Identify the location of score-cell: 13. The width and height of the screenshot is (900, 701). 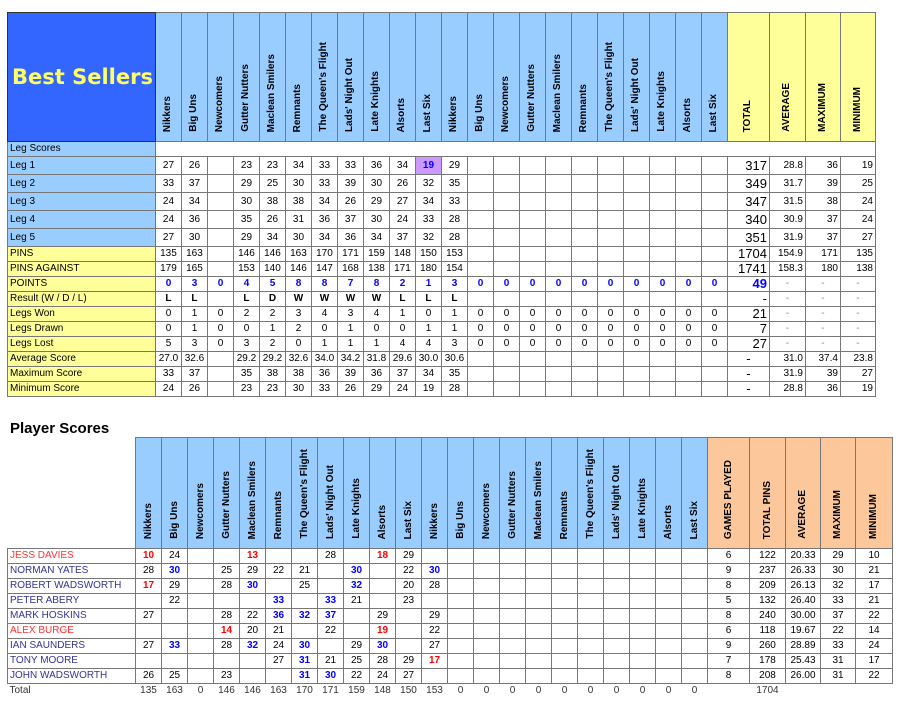
(252, 556).